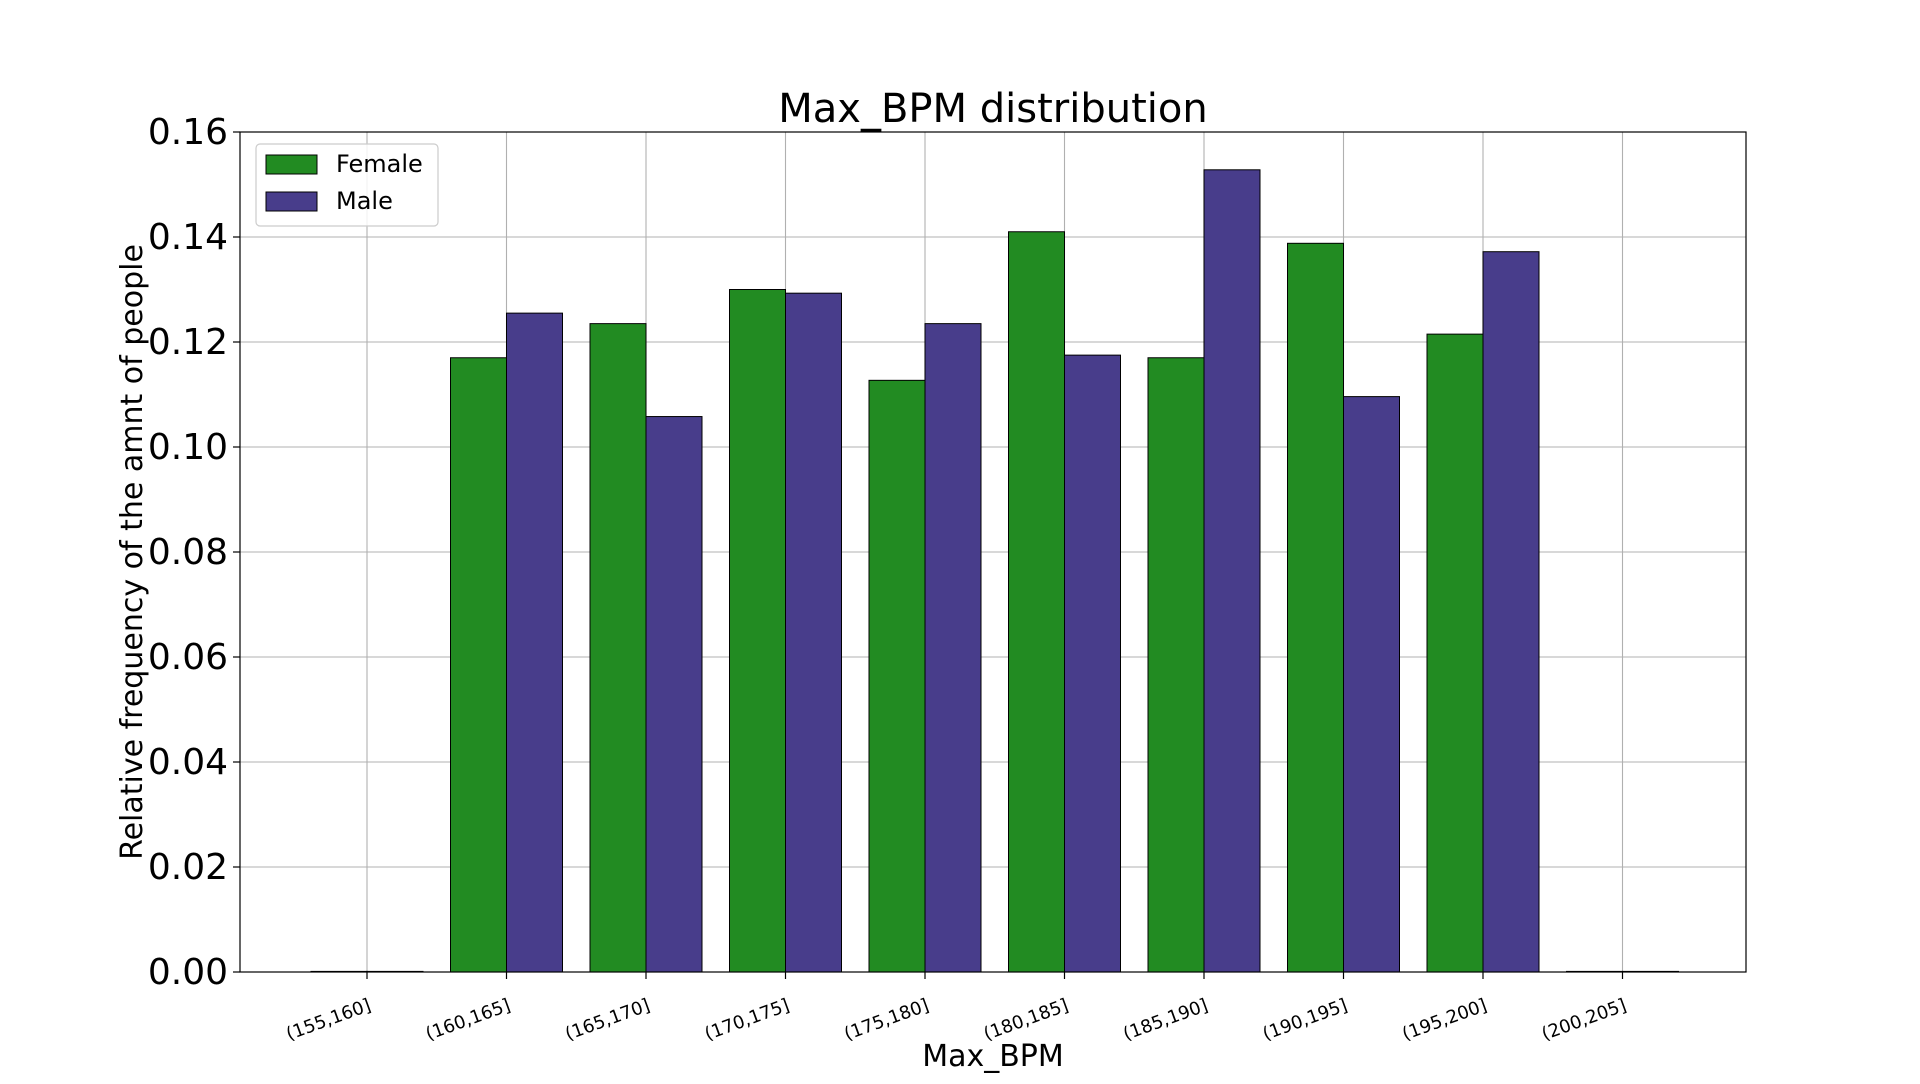 This screenshot has width=1920, height=1084. Describe the element at coordinates (992, 109) in the screenshot. I see `chart-title: Max_BPM distribution` at that location.